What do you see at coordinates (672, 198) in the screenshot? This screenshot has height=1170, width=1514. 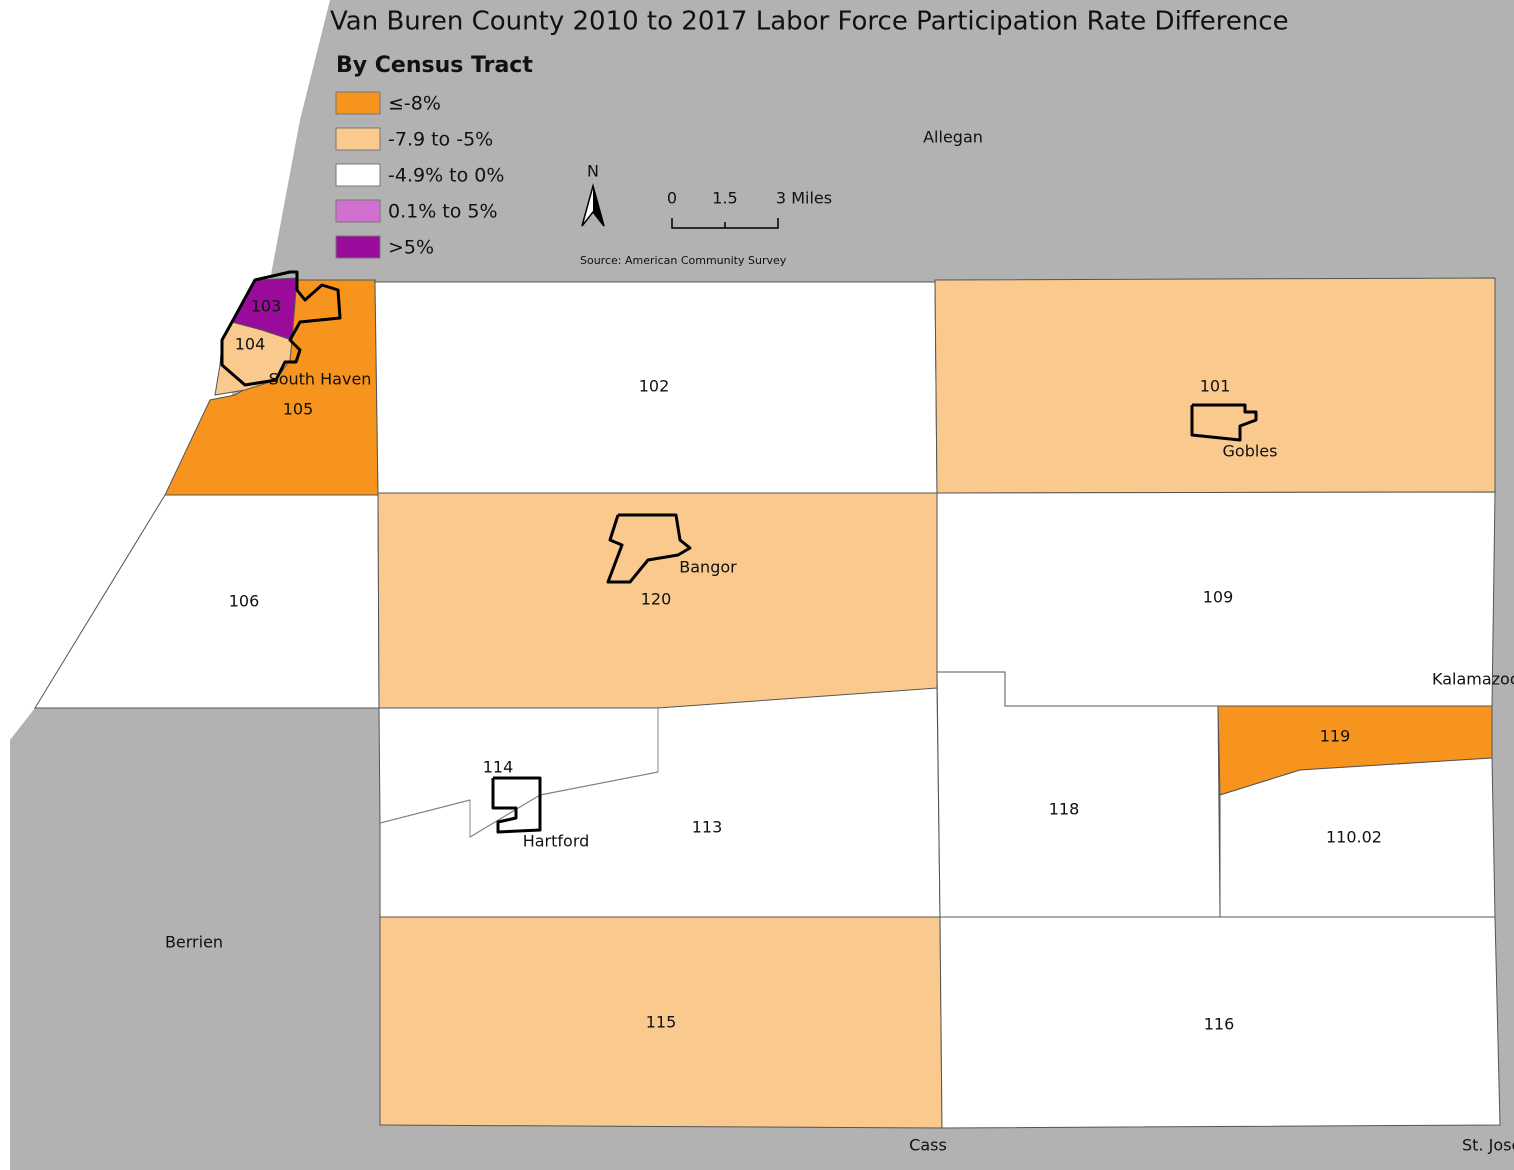 I see `scale-label: 0` at bounding box center [672, 198].